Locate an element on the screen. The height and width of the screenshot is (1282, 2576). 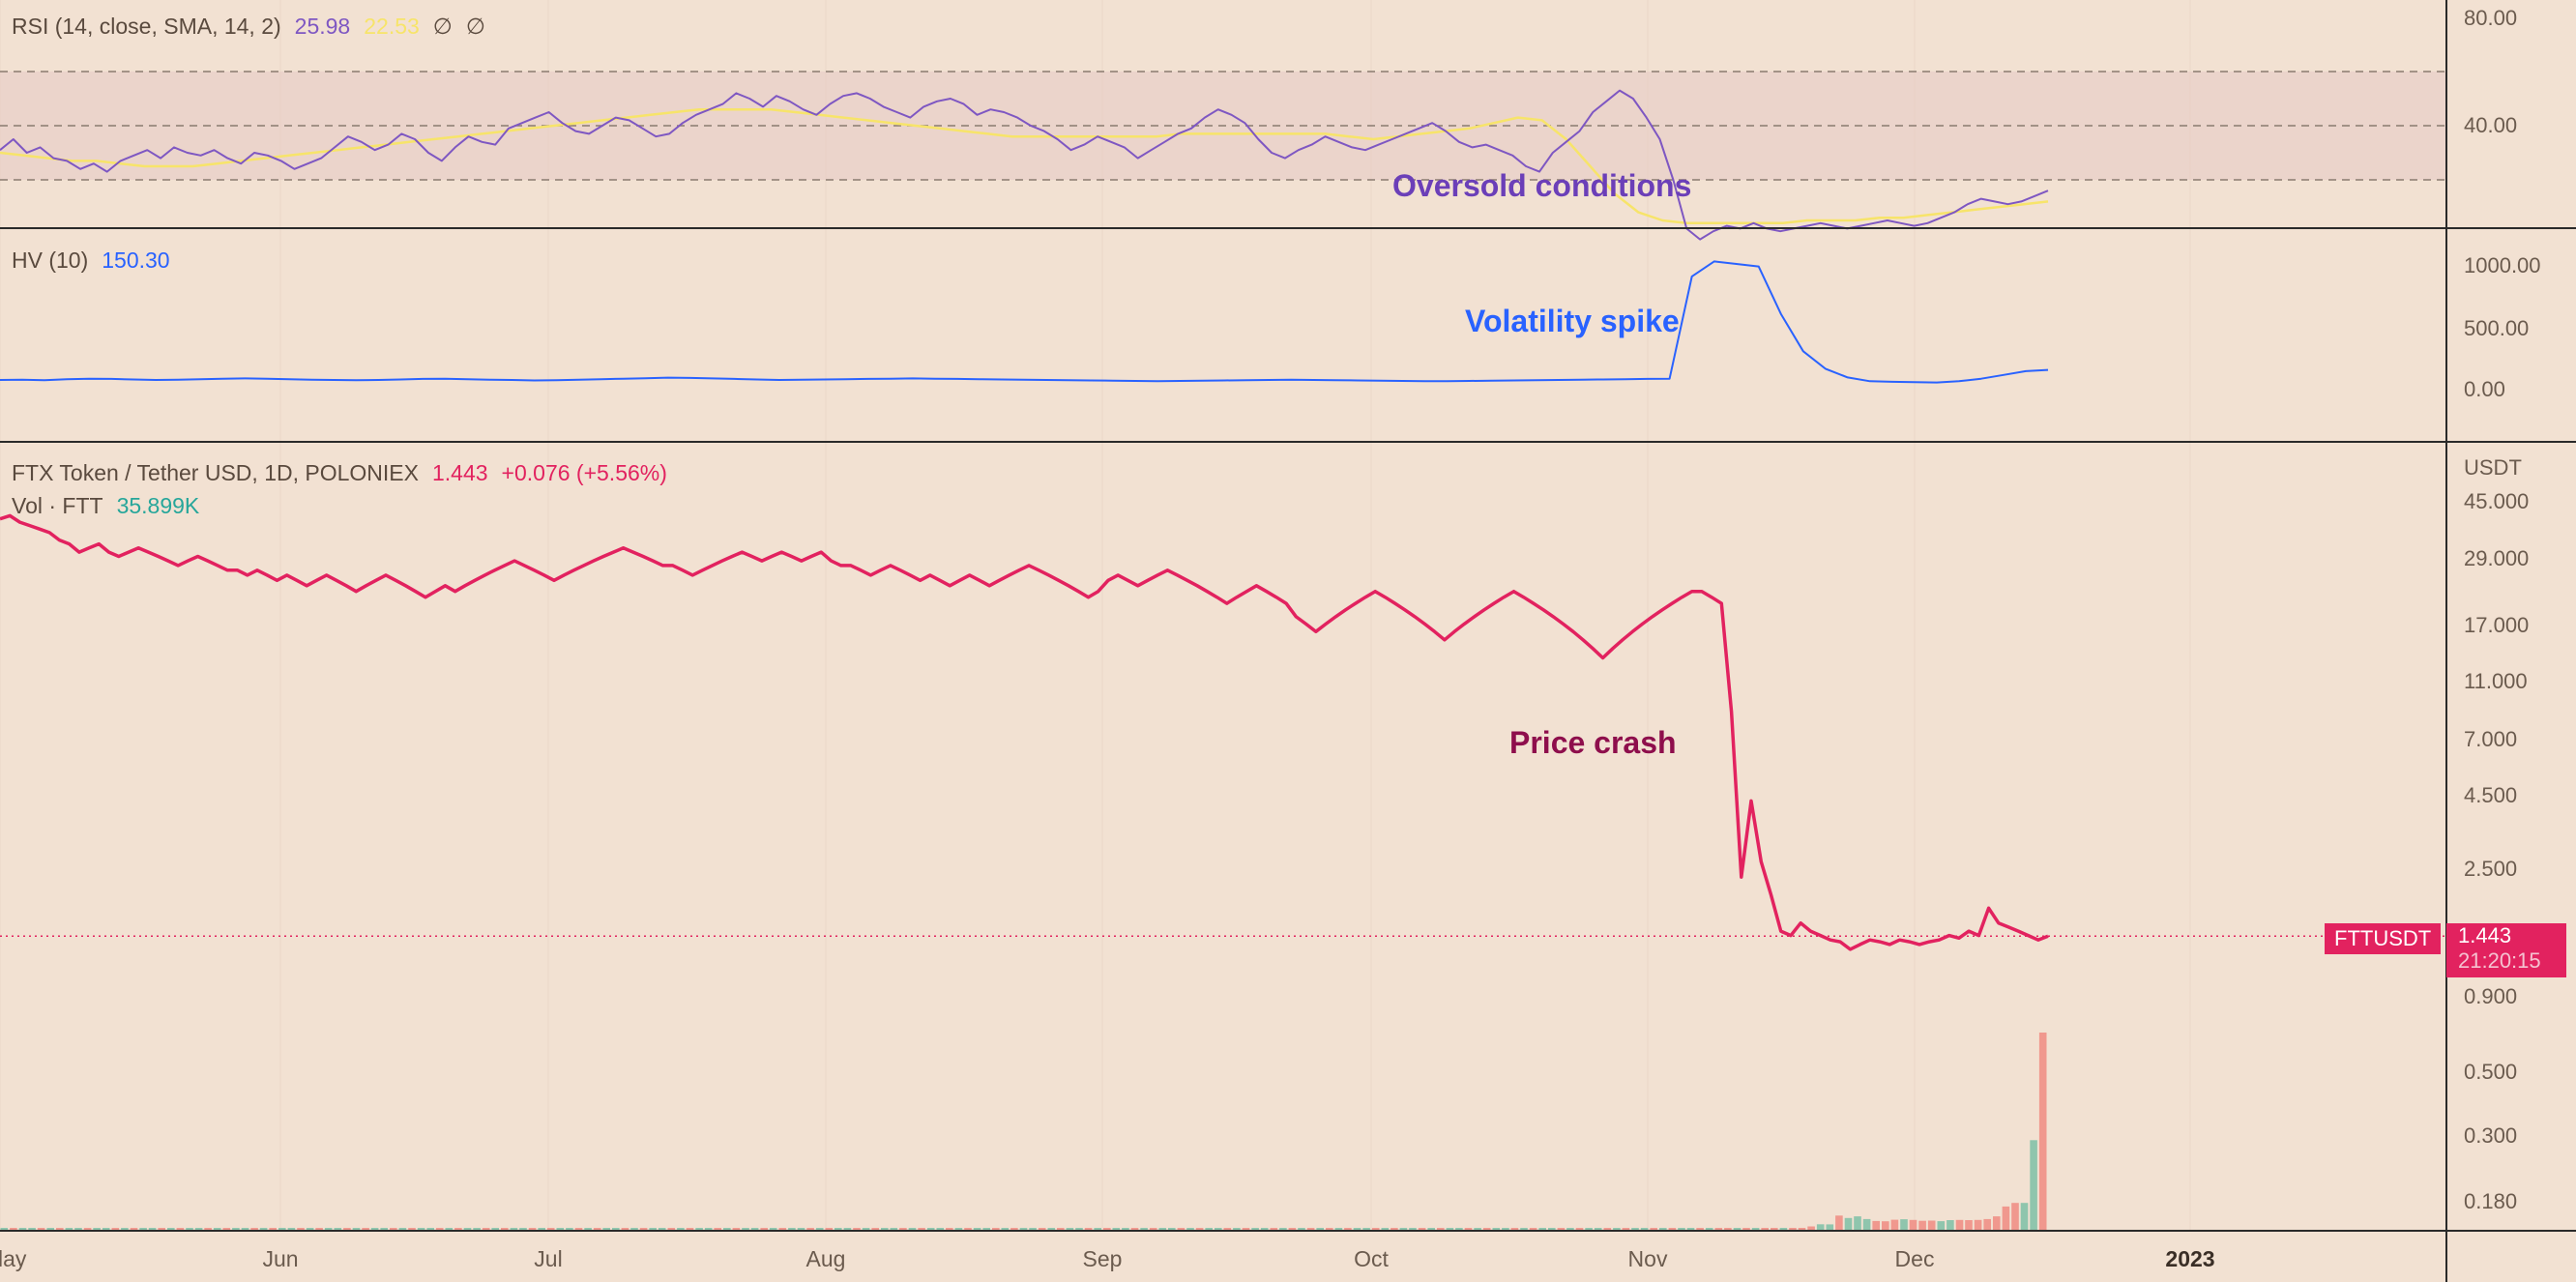
price-axis-label: 0.900 is located at coordinates (2490, 996).